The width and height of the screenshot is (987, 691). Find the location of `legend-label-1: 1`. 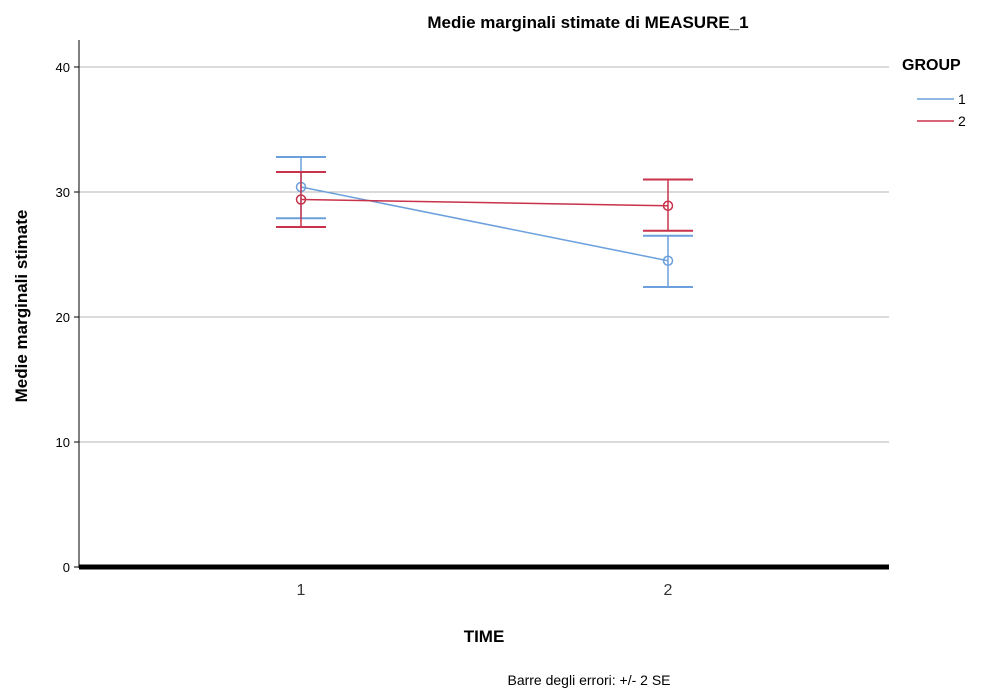

legend-label-1: 1 is located at coordinates (962, 99).